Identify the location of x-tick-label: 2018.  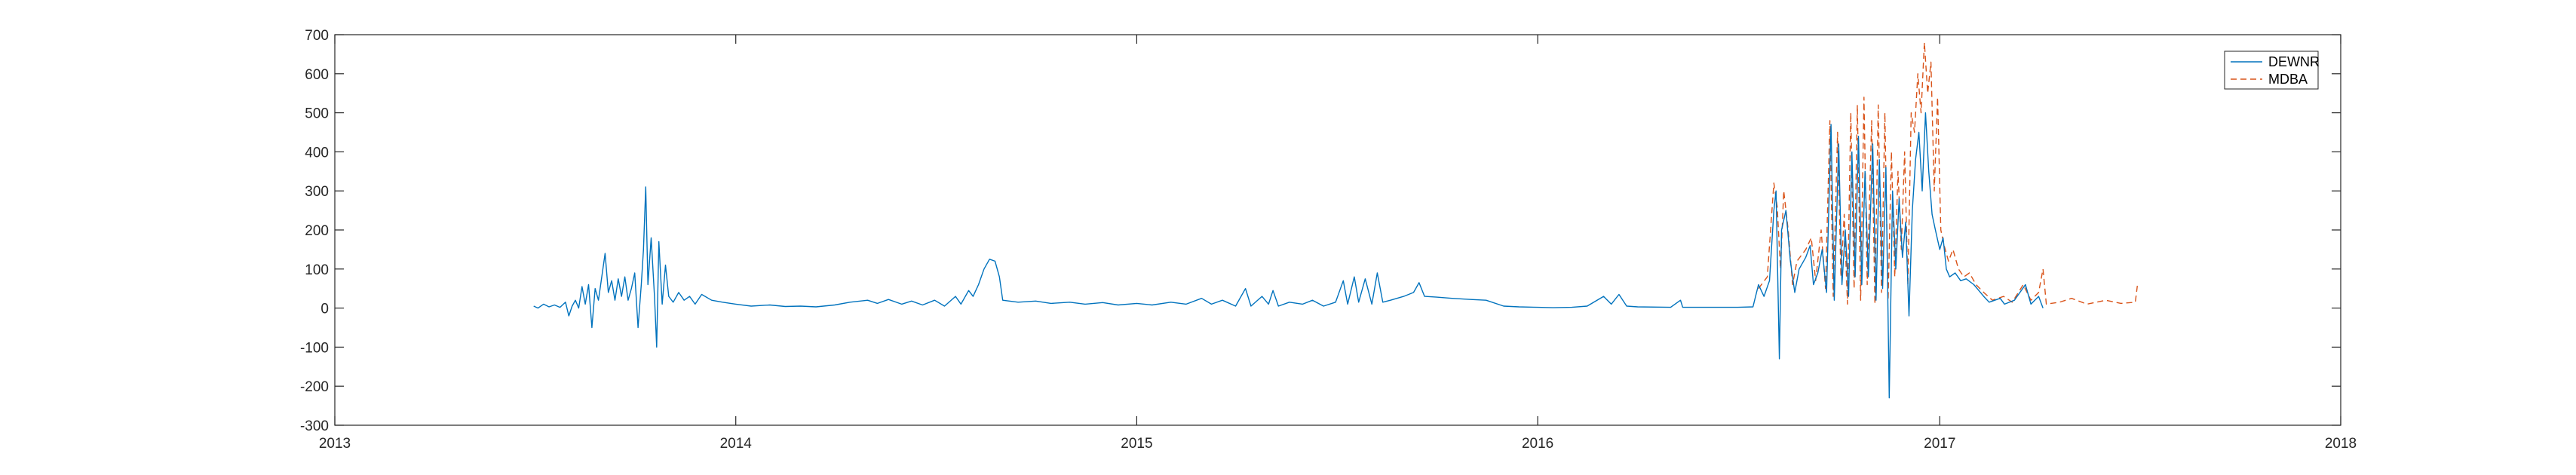
(2341, 444).